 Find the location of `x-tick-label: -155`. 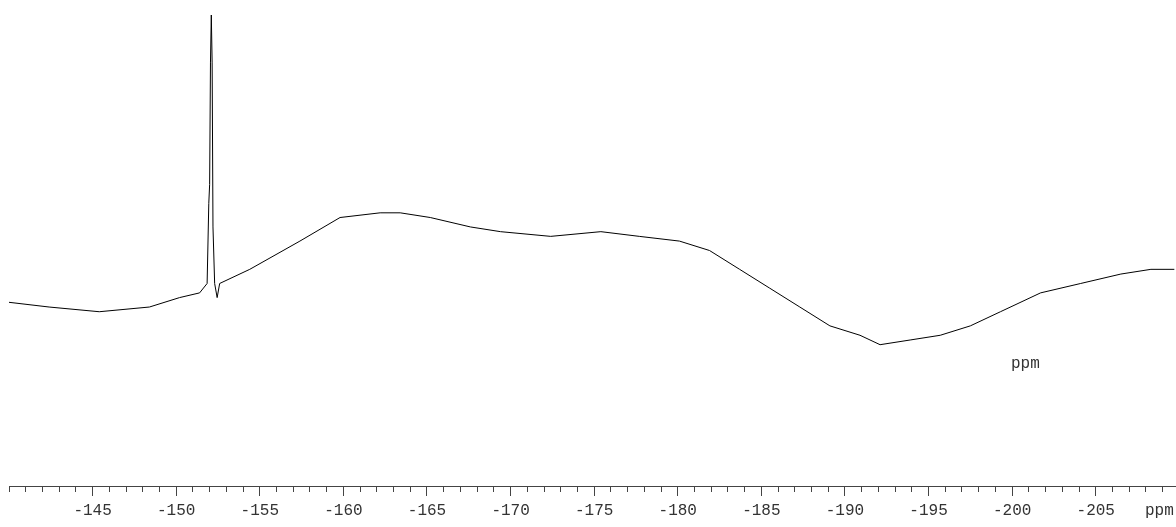

x-tick-label: -155 is located at coordinates (259, 511).